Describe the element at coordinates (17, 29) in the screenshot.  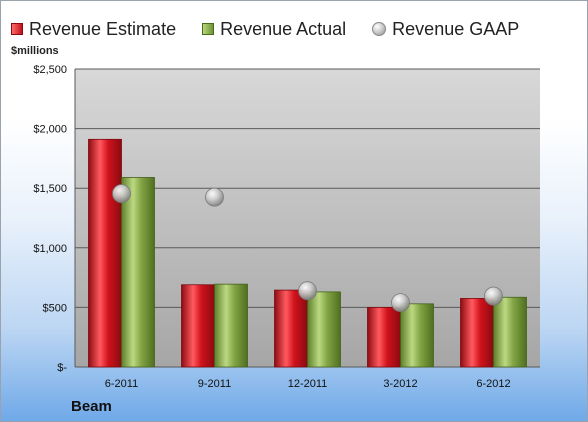
I see `legend-swatch-estimate` at that location.